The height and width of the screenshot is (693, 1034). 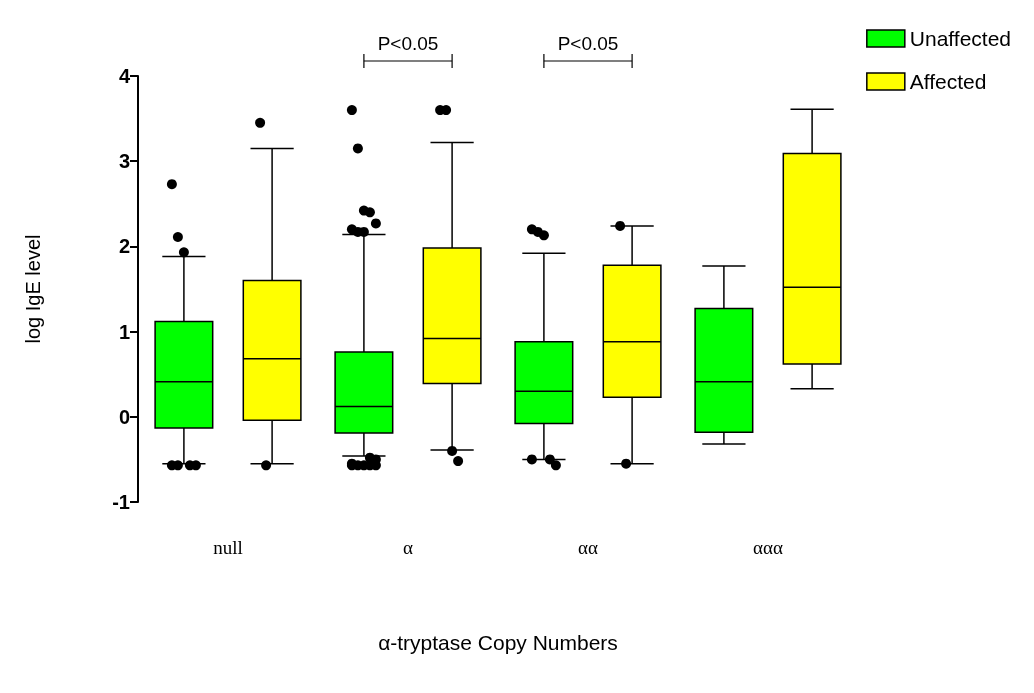 What do you see at coordinates (588, 547) in the screenshot?
I see `x-tick-label: αα` at bounding box center [588, 547].